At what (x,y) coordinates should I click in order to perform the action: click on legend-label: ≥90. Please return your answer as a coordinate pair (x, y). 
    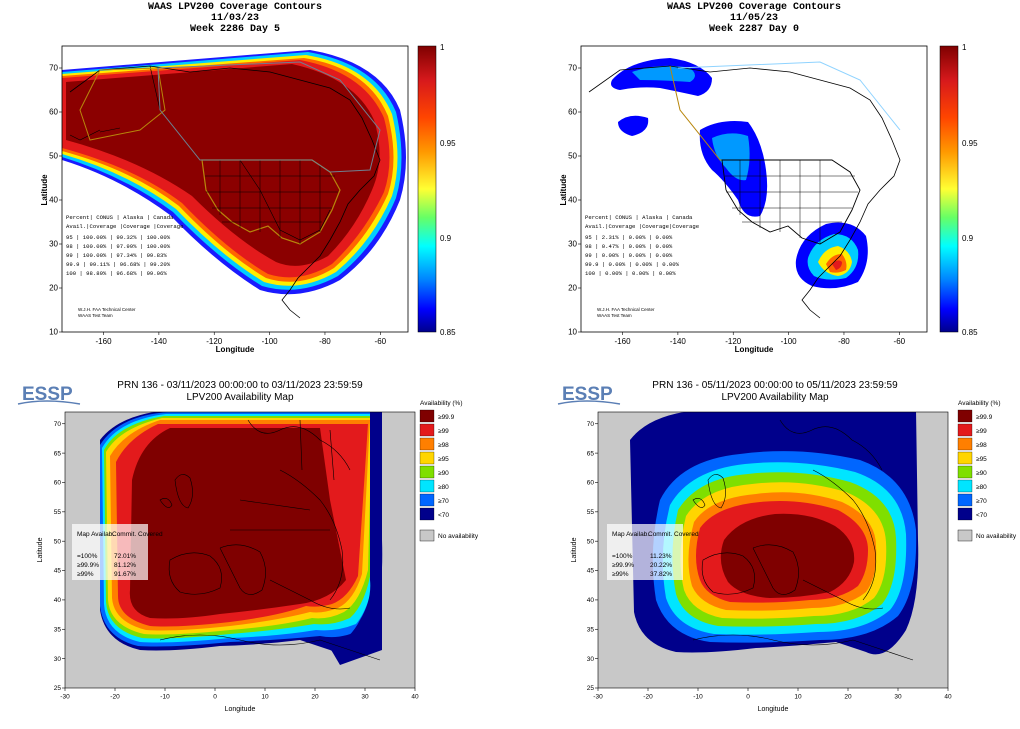
    Looking at the image, I should click on (981, 473).